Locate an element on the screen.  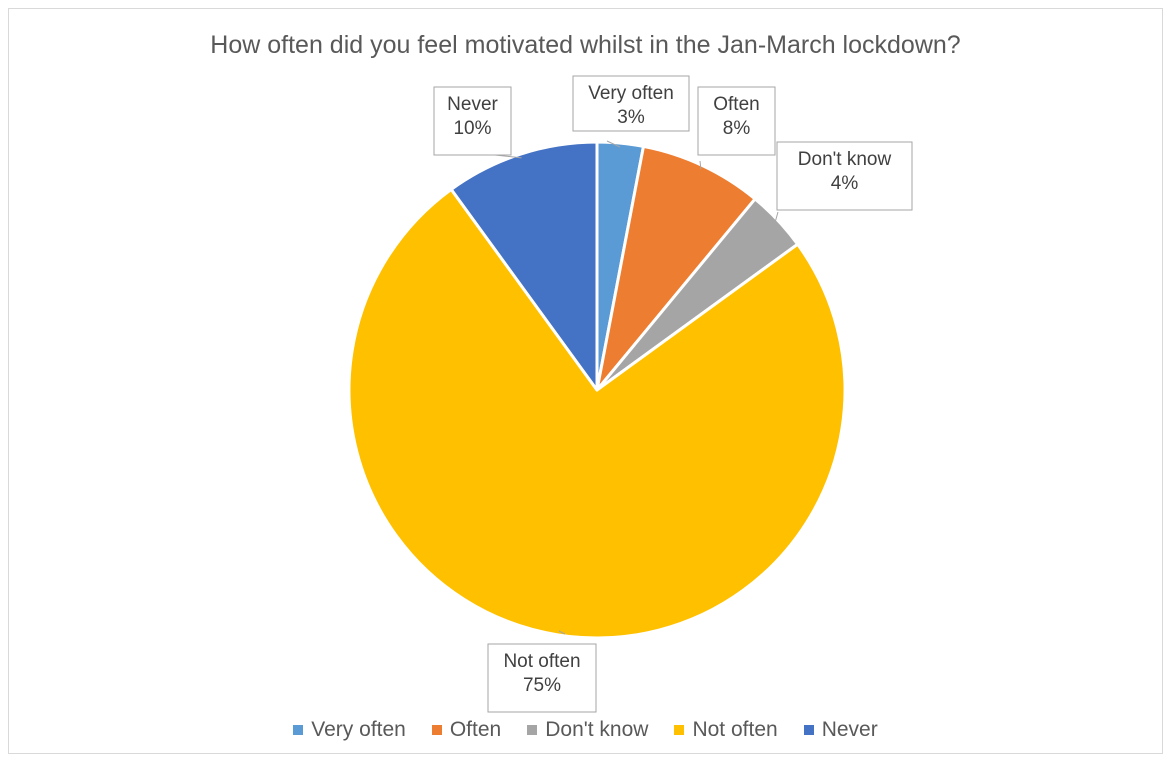
data-label-box-often is located at coordinates (736, 121).